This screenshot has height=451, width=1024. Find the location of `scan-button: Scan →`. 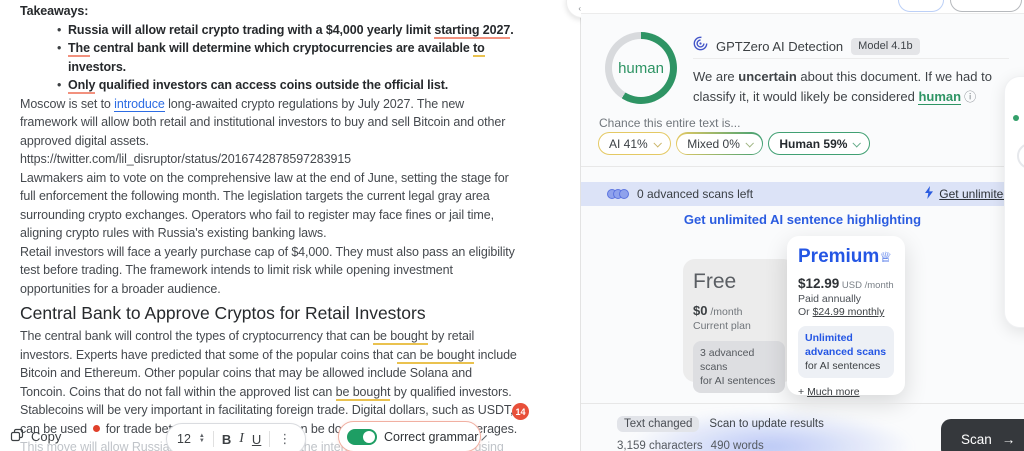

scan-button: Scan → is located at coordinates (982, 435).